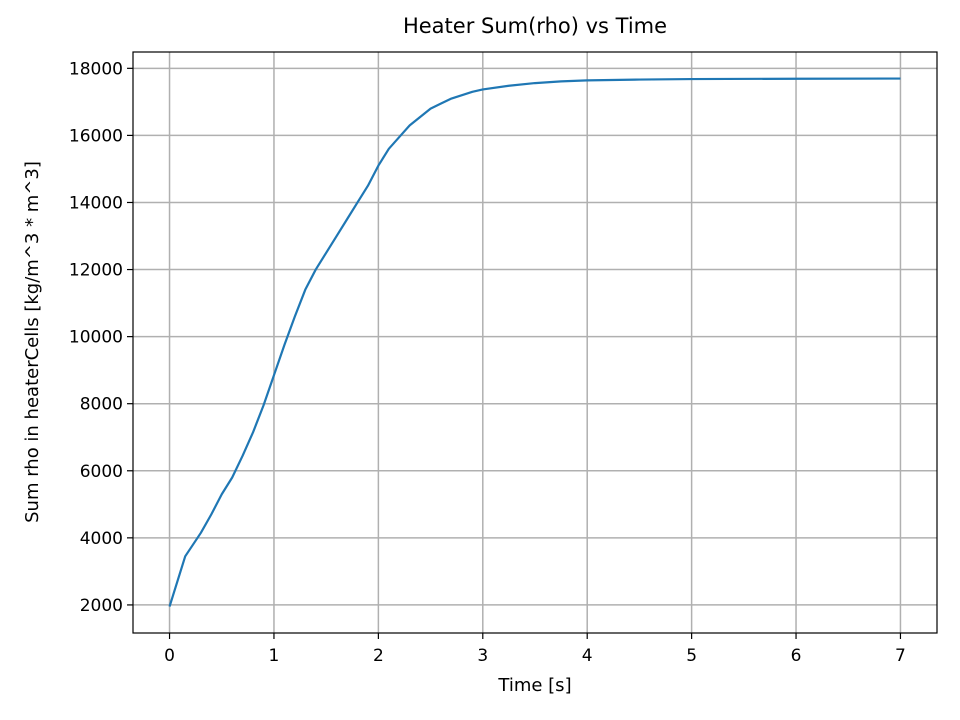 The width and height of the screenshot is (960, 720). Describe the element at coordinates (96, 69) in the screenshot. I see `y-tick-label: 18000` at that location.